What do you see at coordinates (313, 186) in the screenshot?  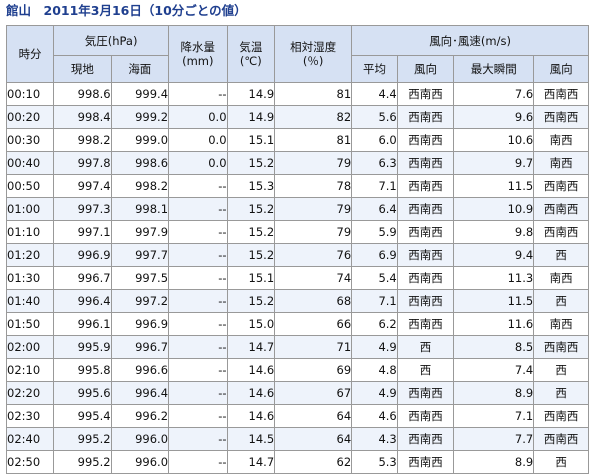 I see `cell-humidity: 78` at bounding box center [313, 186].